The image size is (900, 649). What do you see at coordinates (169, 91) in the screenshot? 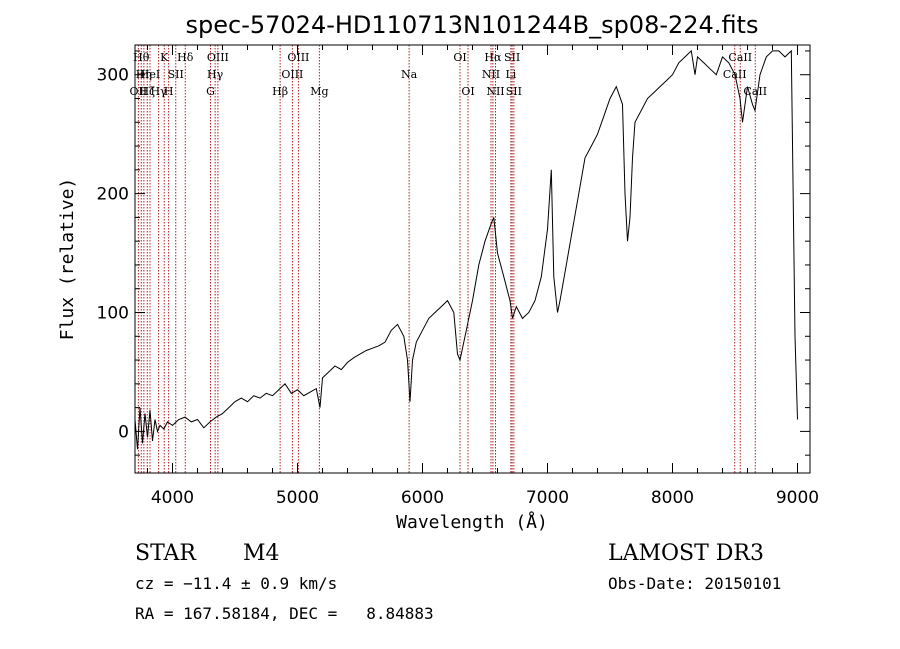
I see `marker-label: H` at bounding box center [169, 91].